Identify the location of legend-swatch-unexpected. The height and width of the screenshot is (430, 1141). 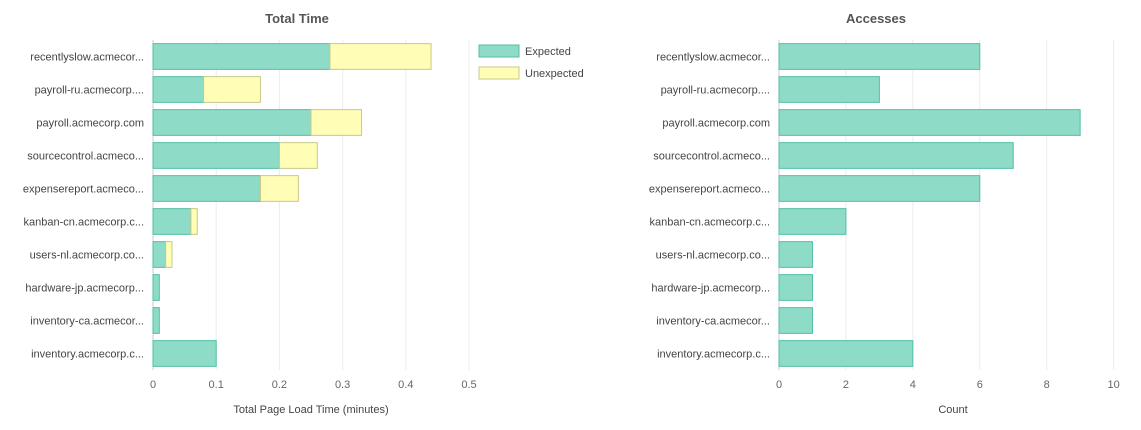
(499, 73).